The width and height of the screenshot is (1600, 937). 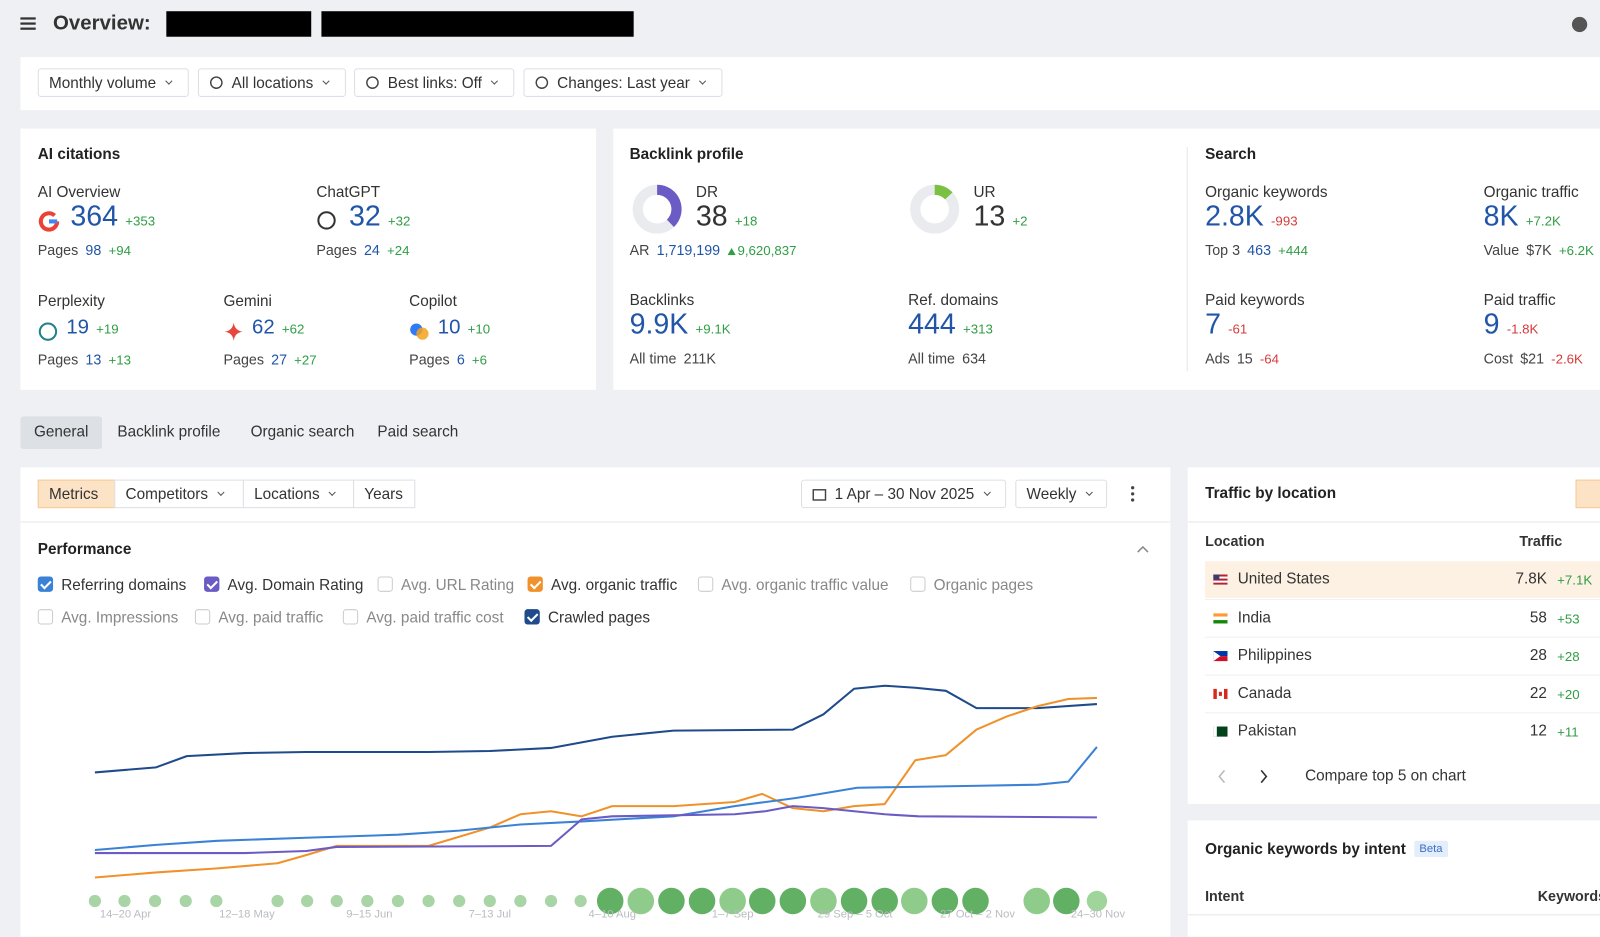 I want to click on filter-button: All locations, so click(x=271, y=82).